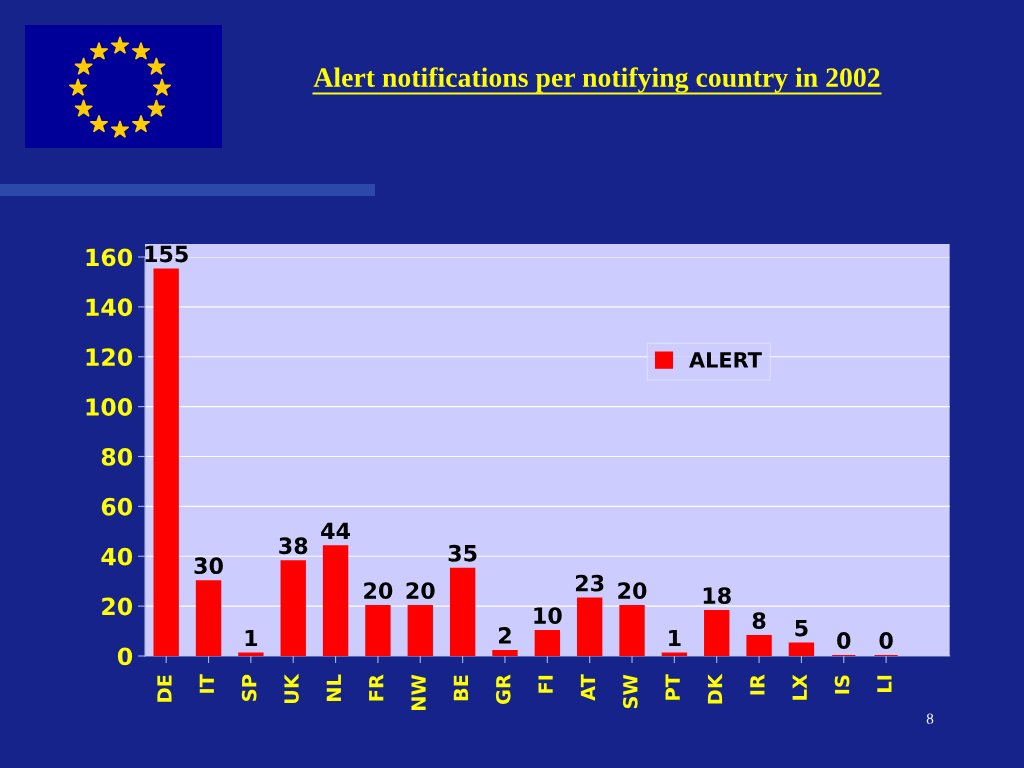  I want to click on x-tick-label: FI, so click(545, 684).